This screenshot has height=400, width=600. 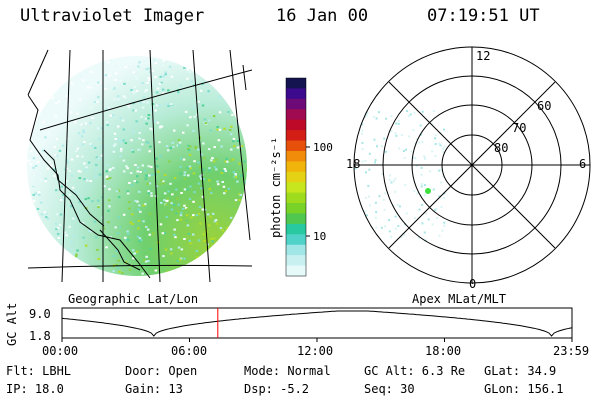 What do you see at coordinates (415, 371) in the screenshot?
I see `gc-alt-info: GC Alt: 6.3 Re` at bounding box center [415, 371].